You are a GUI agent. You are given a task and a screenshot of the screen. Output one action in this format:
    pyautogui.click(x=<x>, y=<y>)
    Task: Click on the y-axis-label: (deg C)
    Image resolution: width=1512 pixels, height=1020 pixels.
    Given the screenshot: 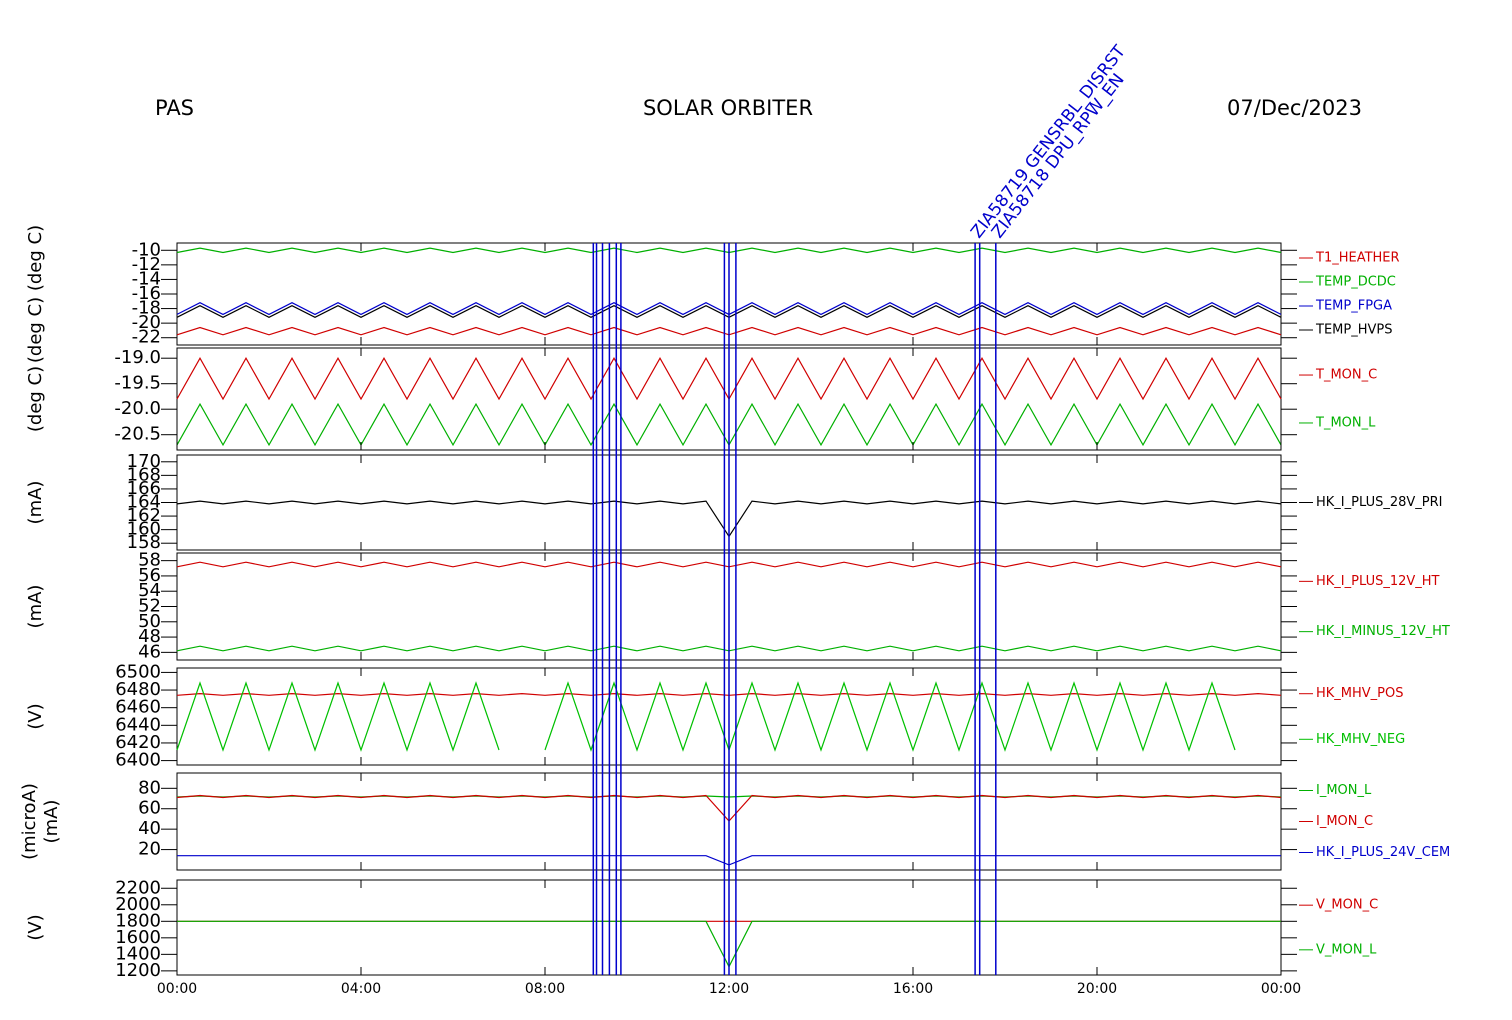 What is the action you would take?
    pyautogui.click(x=35, y=399)
    